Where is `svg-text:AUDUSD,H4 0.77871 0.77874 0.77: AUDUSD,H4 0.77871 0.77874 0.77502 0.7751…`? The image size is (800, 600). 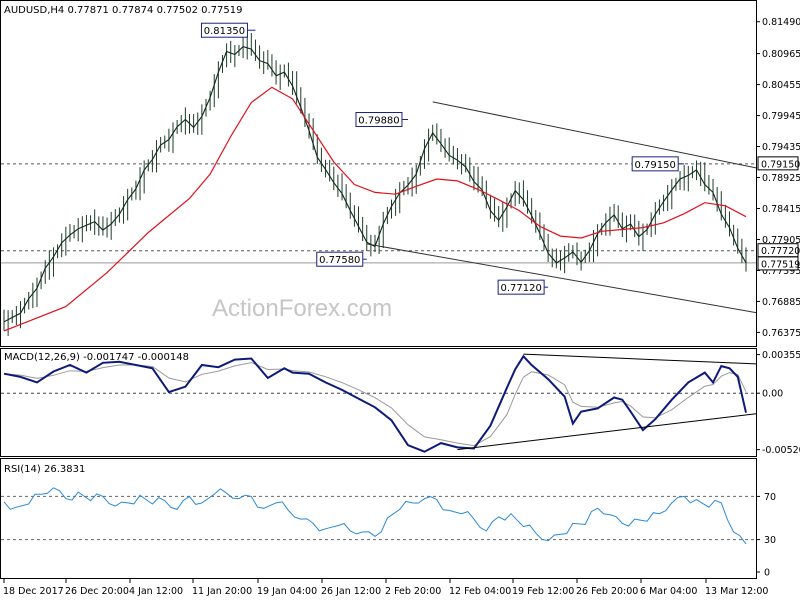 svg-text:AUDUSD,H4 0.77871 0.77874 0.77: AUDUSD,H4 0.77871 0.77874 0.77502 0.7751… is located at coordinates (123, 10).